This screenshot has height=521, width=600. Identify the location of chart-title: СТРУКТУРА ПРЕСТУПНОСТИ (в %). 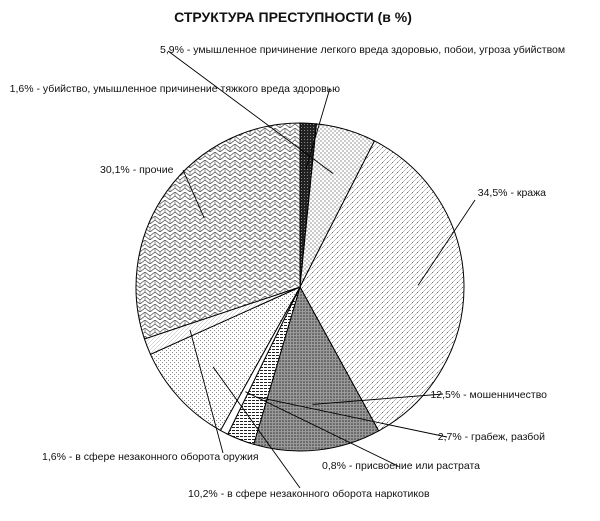
(293, 17).